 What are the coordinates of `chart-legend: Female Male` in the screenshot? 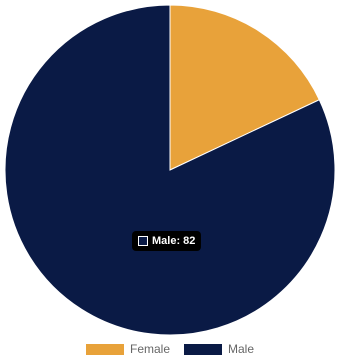 It's located at (170, 349).